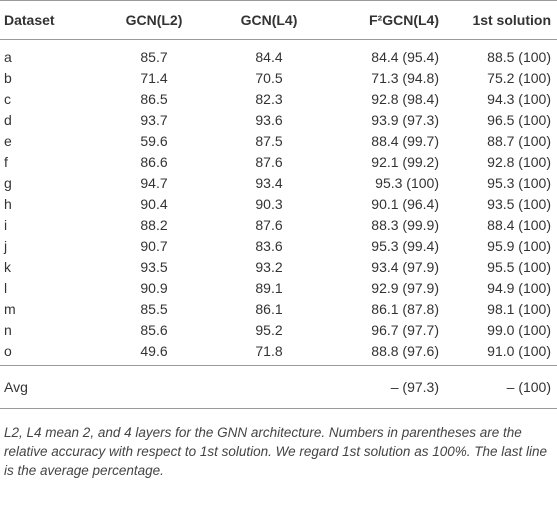  Describe the element at coordinates (154, 140) in the screenshot. I see `cell: 59.6` at that location.